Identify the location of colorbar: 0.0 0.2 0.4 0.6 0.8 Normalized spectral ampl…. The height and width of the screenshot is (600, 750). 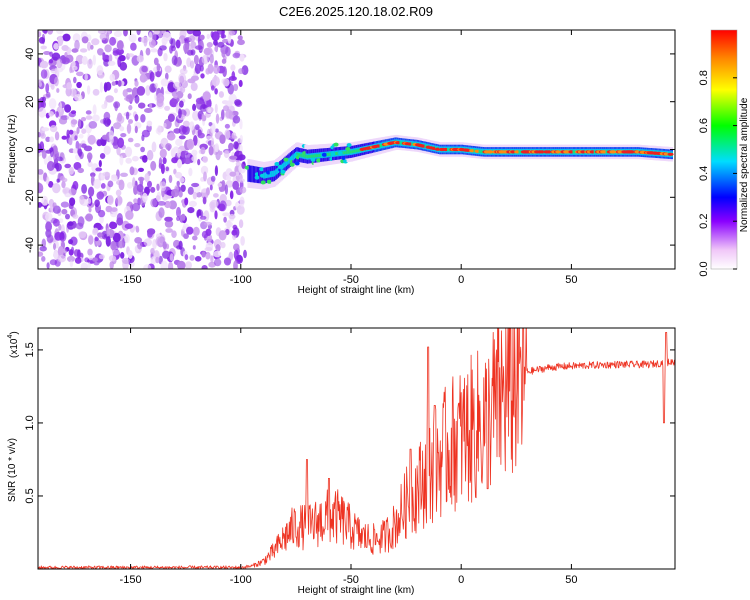
(724, 153).